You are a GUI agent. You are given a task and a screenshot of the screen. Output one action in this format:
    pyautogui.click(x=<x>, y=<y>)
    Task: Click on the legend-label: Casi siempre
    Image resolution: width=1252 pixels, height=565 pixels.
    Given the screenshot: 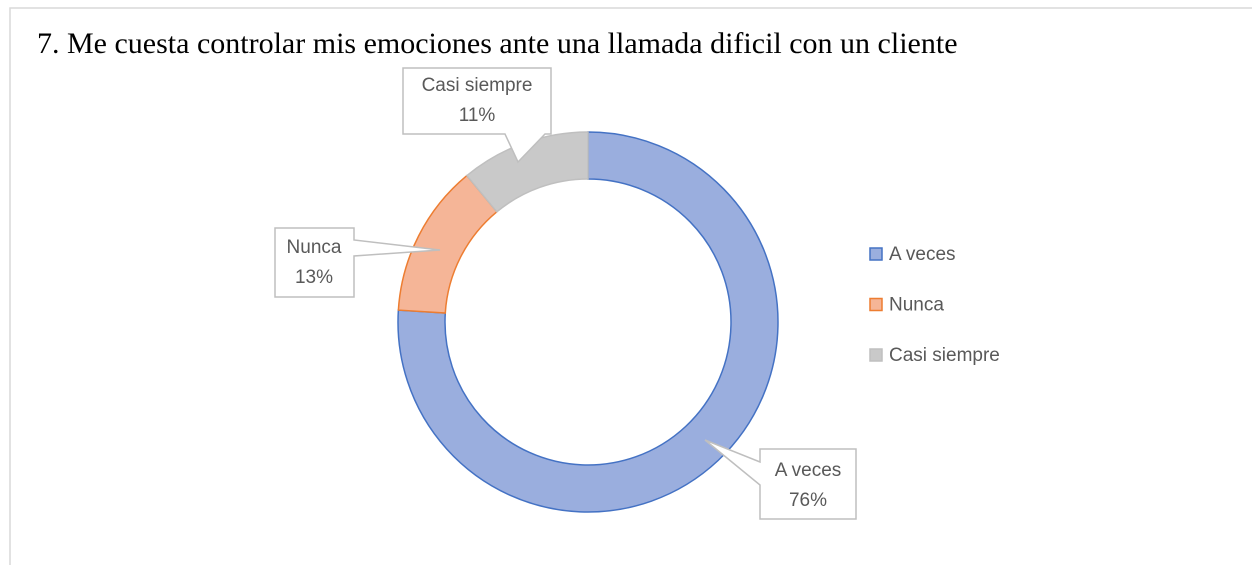 What is the action you would take?
    pyautogui.click(x=944, y=355)
    